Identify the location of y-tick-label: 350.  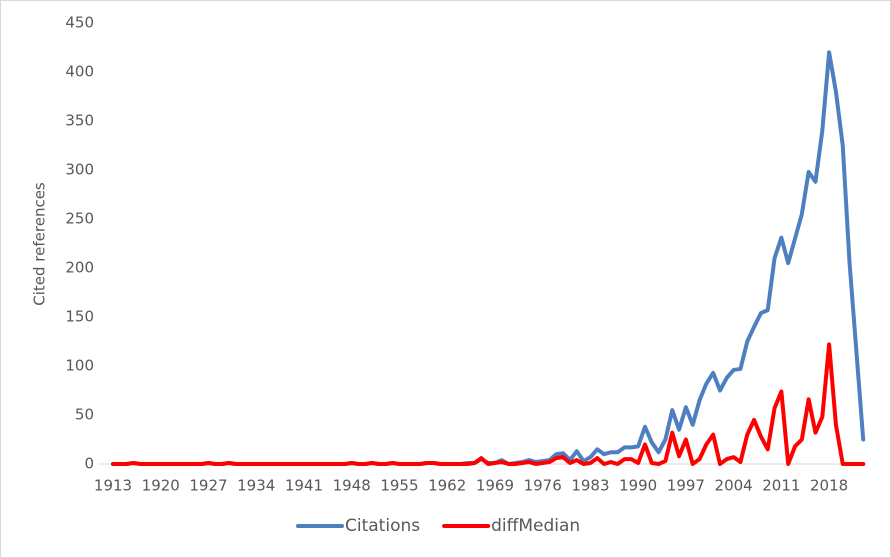
(79, 121).